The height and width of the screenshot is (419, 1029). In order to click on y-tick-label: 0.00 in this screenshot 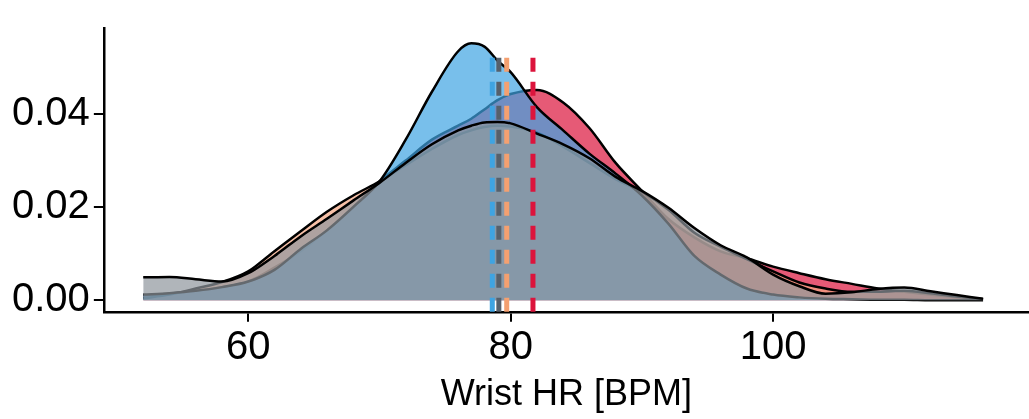, I will do `click(50, 297)`.